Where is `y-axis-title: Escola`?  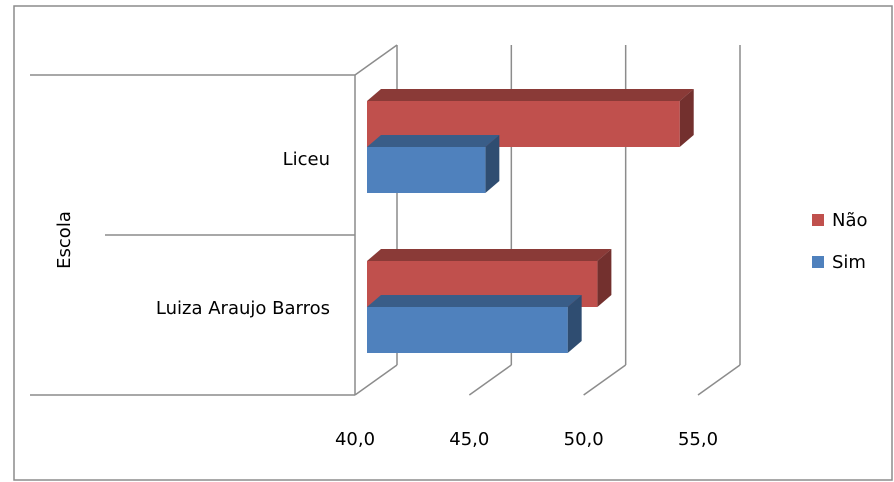 y-axis-title: Escola is located at coordinates (64, 240).